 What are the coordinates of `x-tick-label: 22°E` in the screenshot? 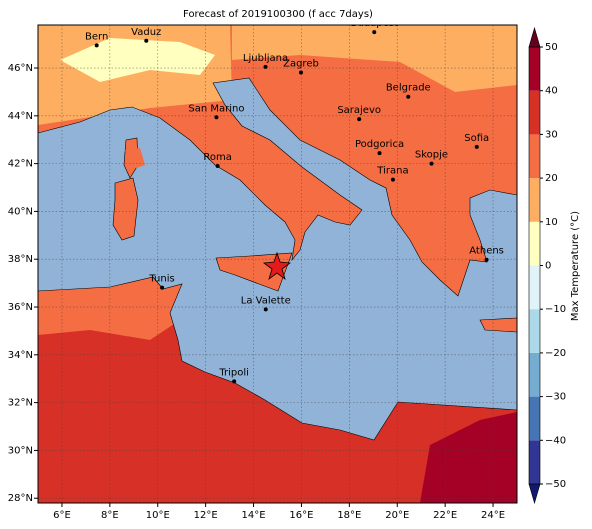 It's located at (445, 515).